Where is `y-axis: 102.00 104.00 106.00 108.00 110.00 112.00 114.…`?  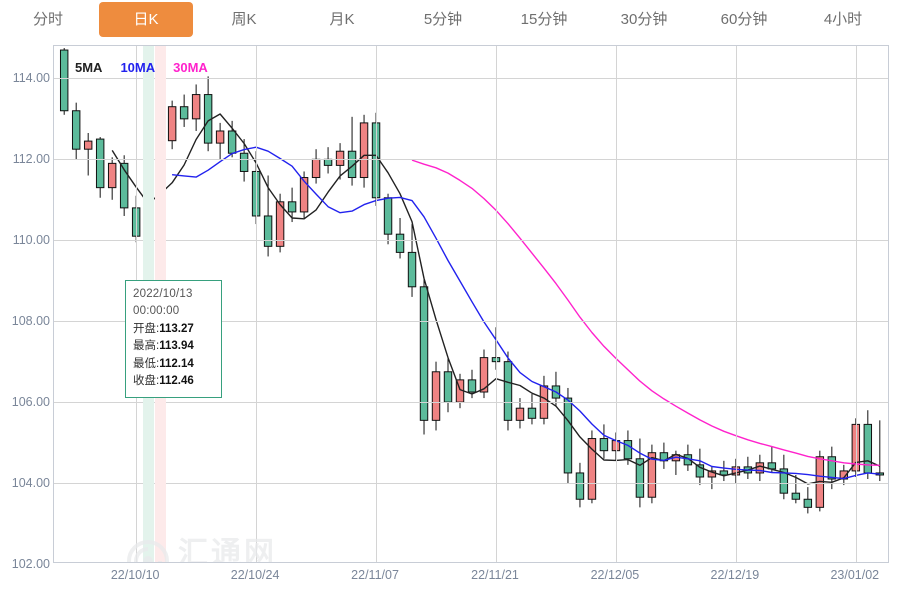 y-axis: 102.00 104.00 106.00 108.00 110.00 112.00 114.… is located at coordinates (25, 308).